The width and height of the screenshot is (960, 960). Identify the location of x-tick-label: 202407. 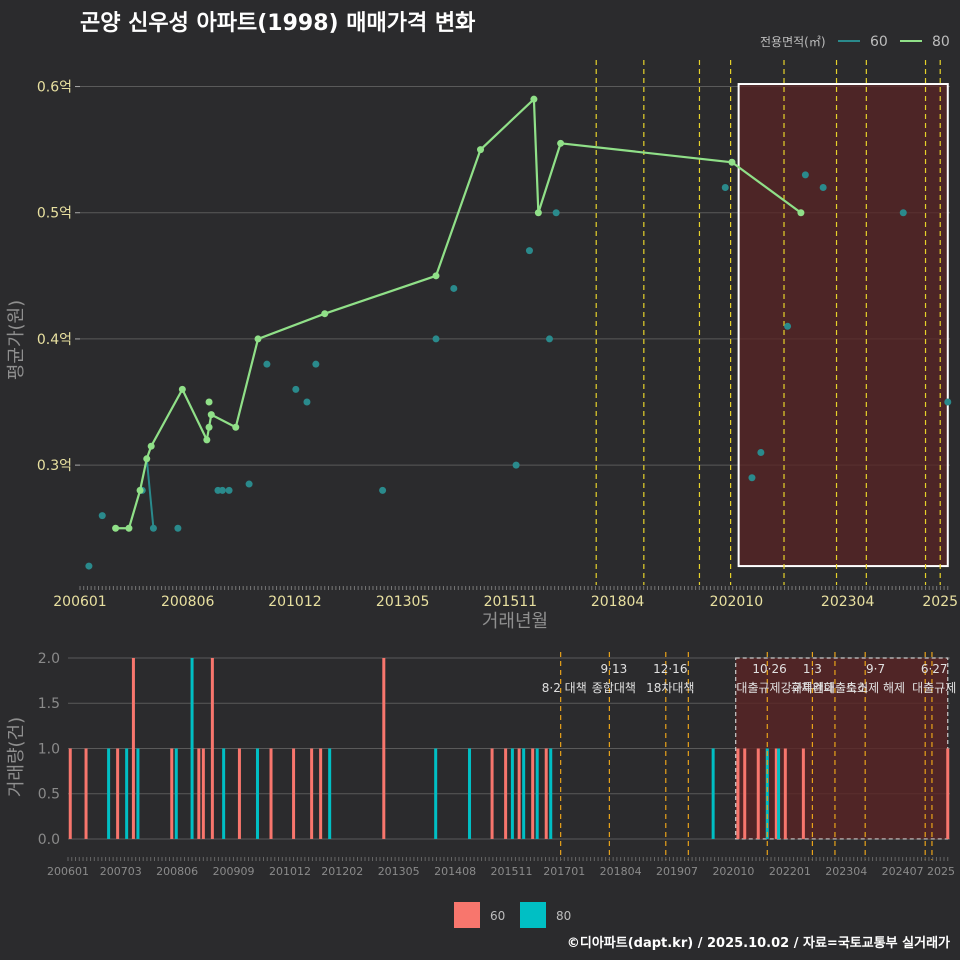
(903, 871).